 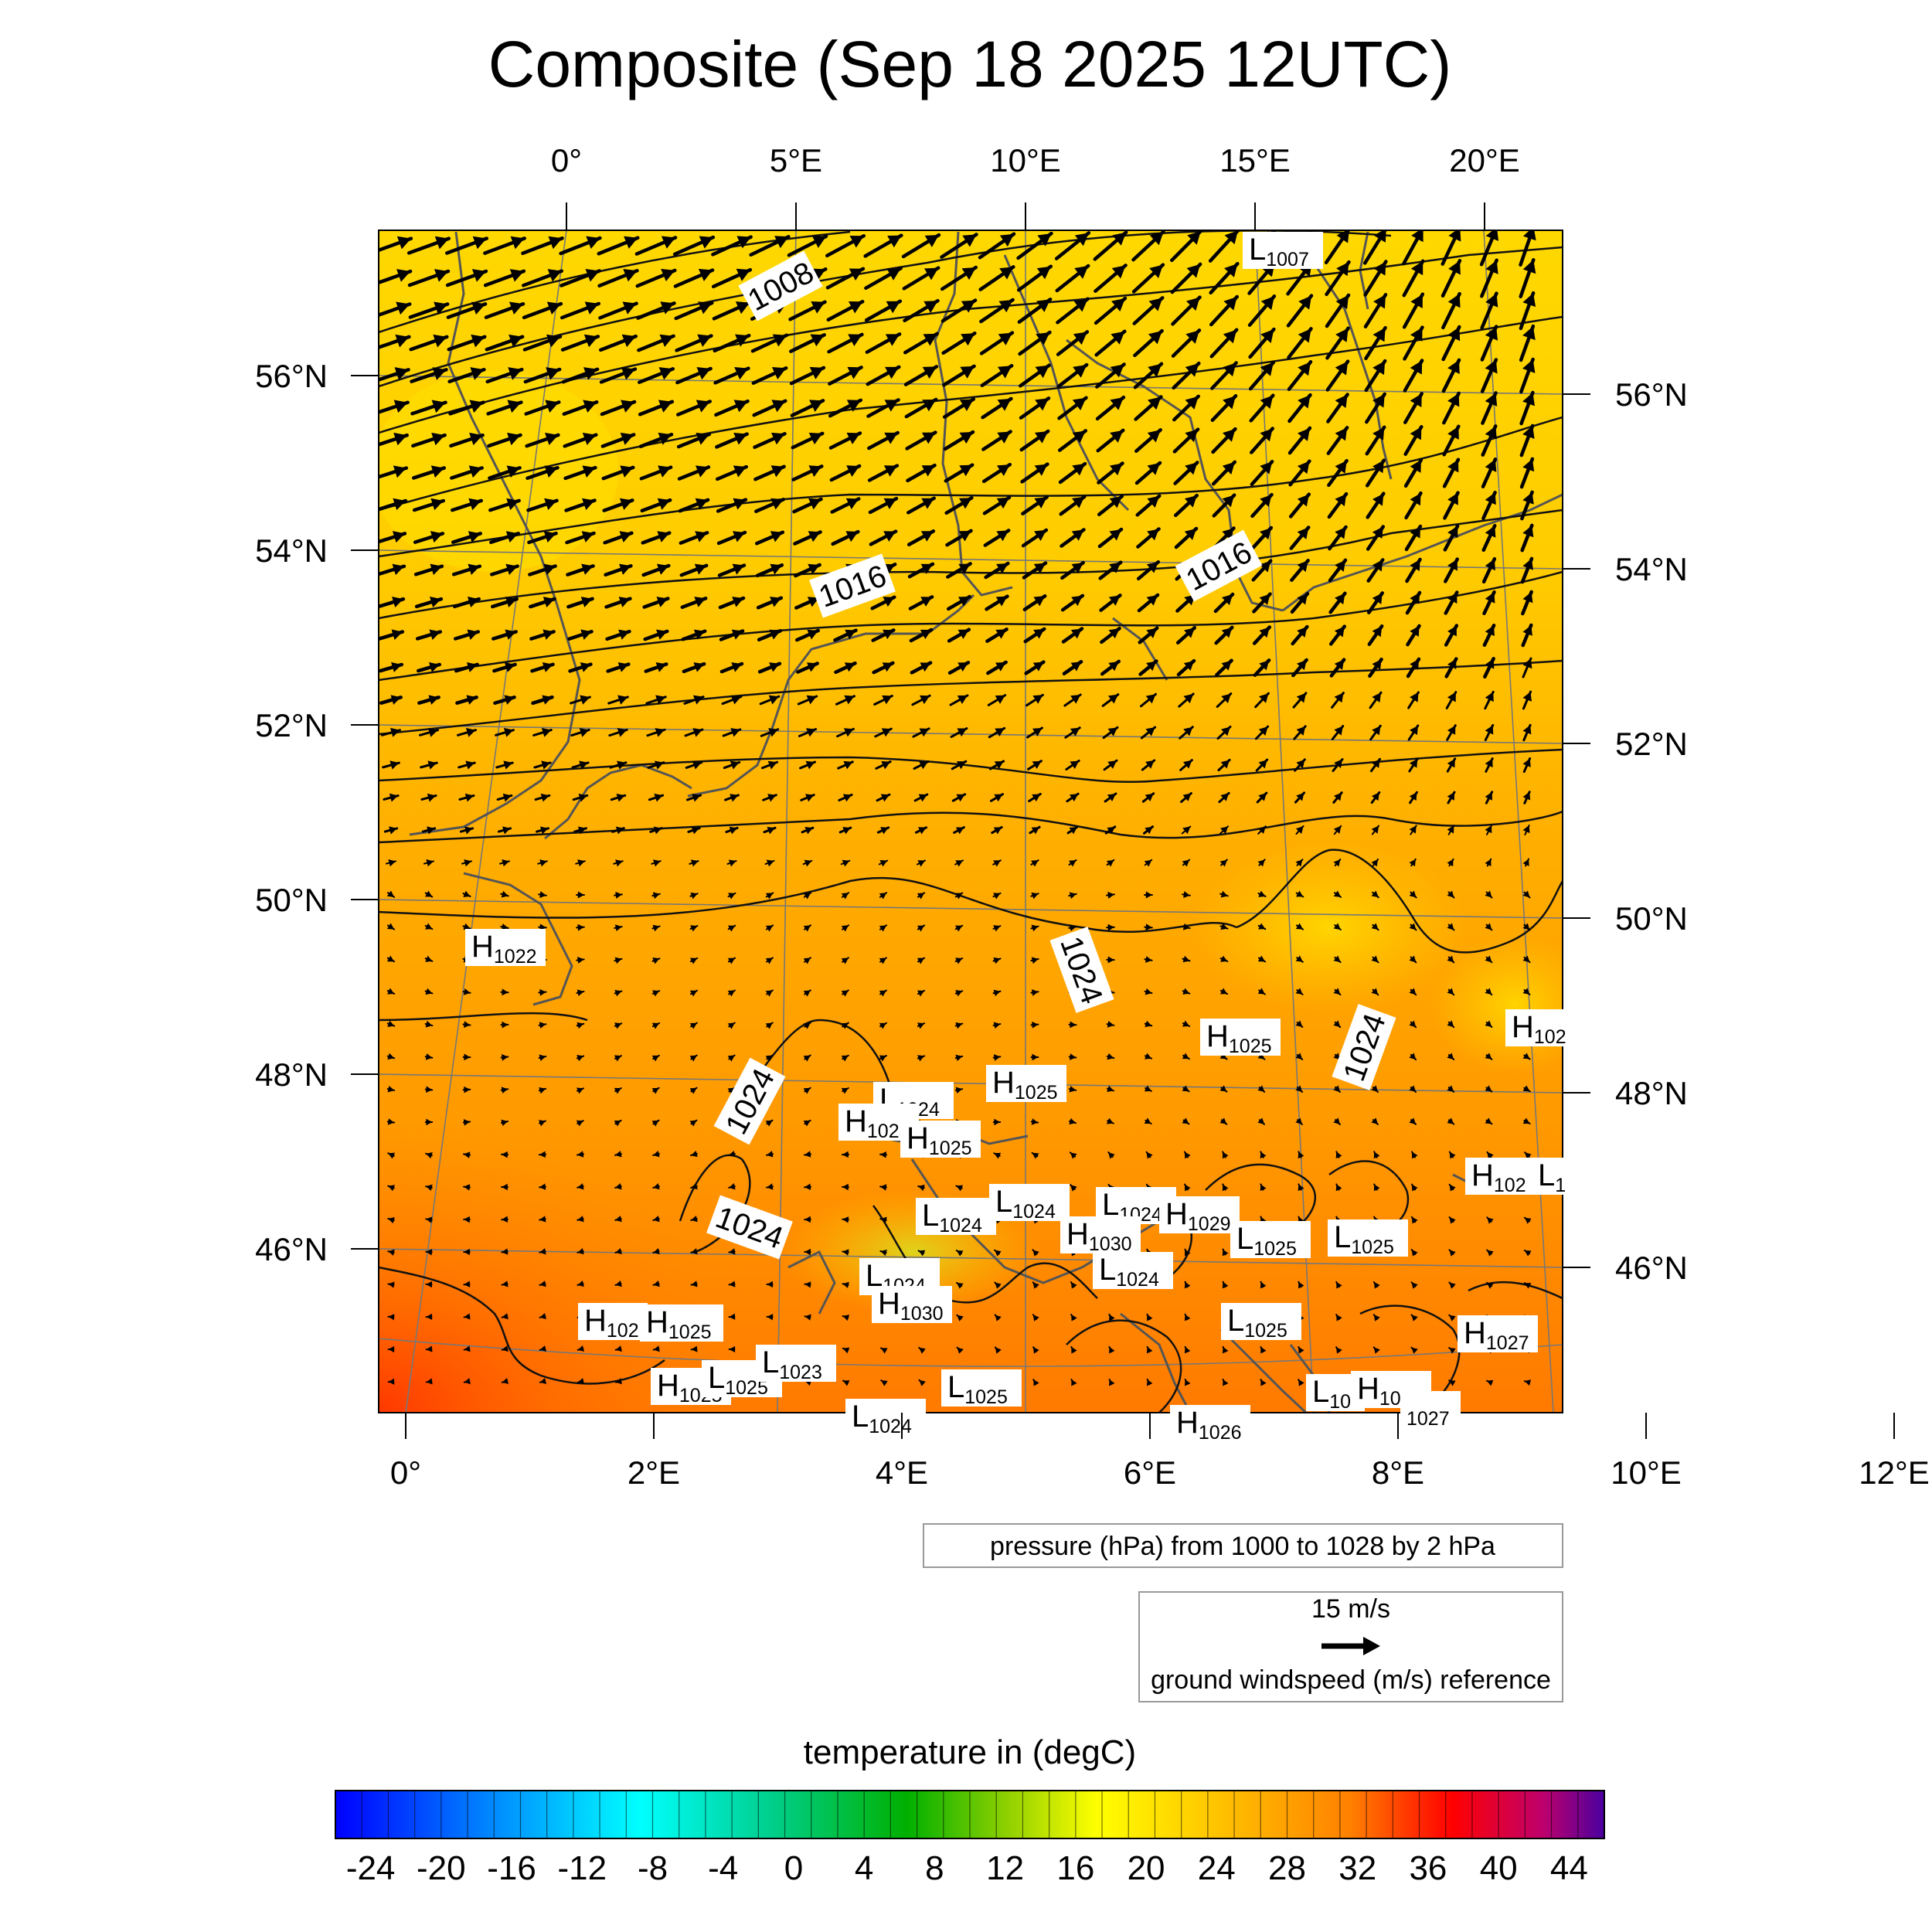 I want to click on center-value: 1025, so click(x=950, y=1148).